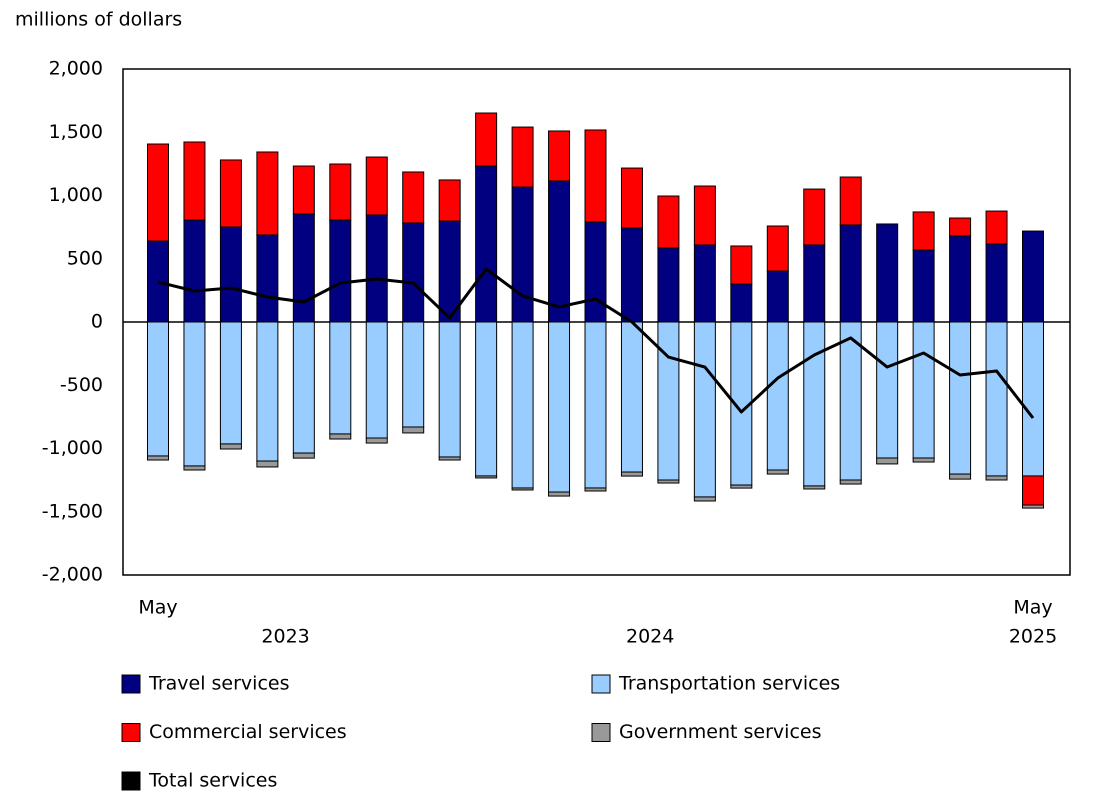 Image resolution: width=1110 pixels, height=797 pixels. Describe the element at coordinates (72, 511) in the screenshot. I see `y-tick-label: -1,500` at that location.